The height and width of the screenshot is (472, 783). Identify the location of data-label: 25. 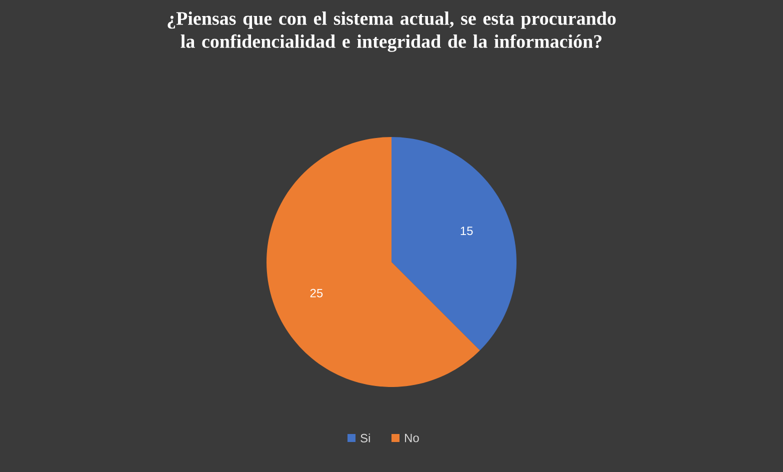
(316, 293).